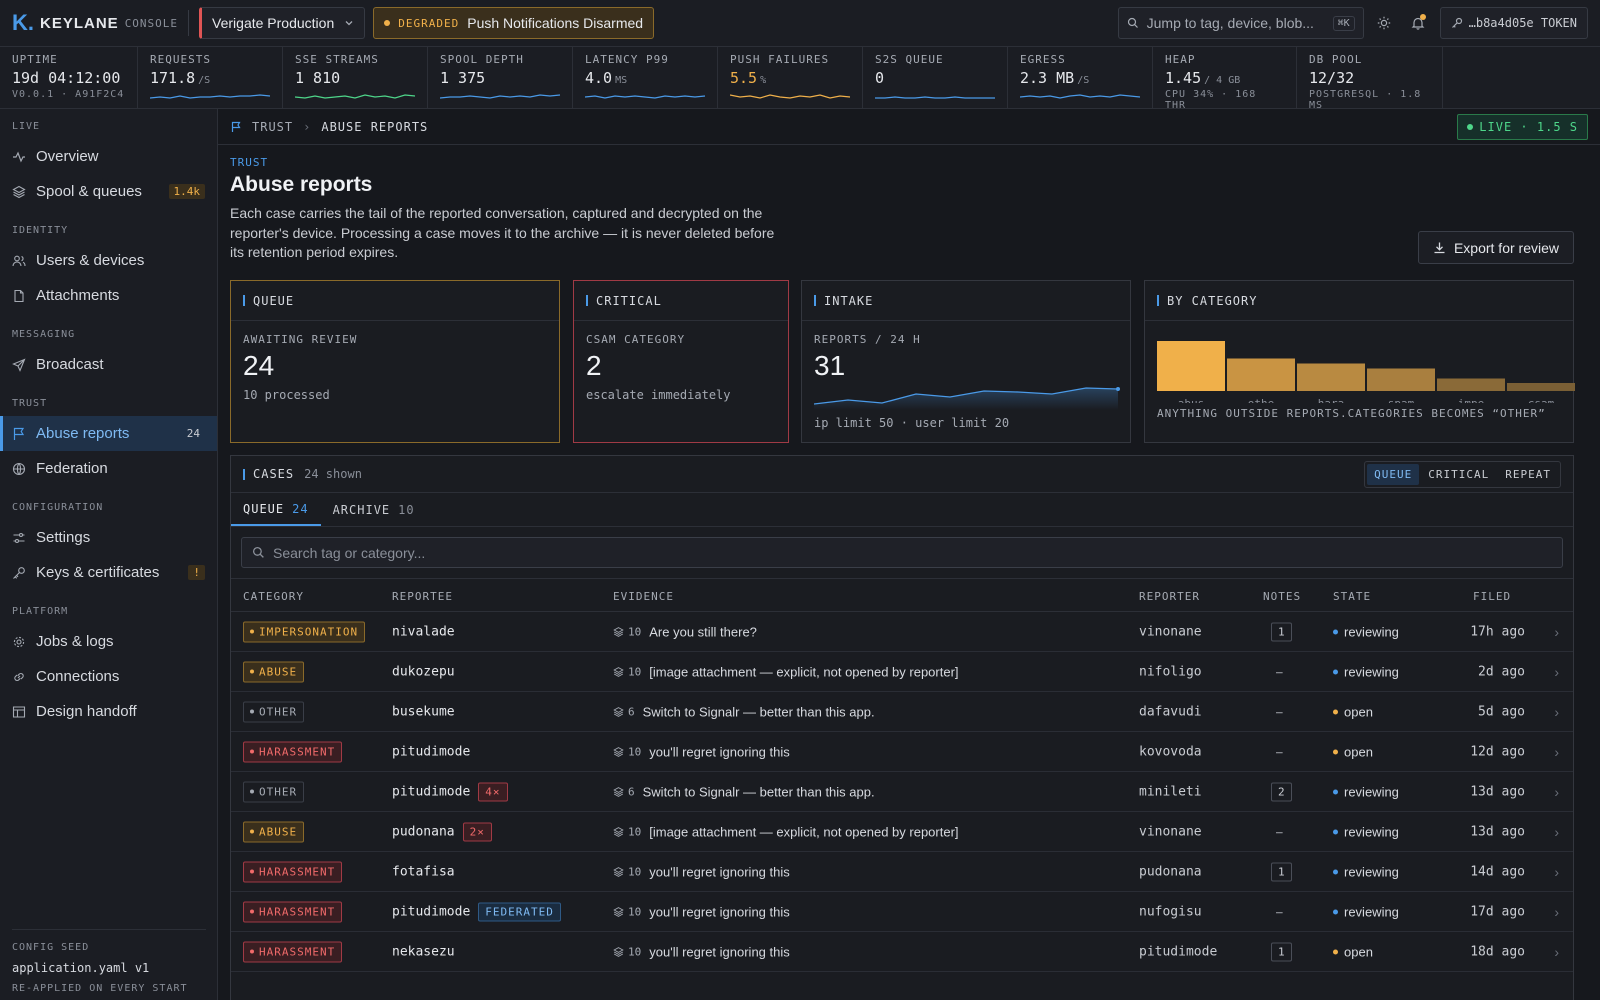  What do you see at coordinates (500, 78) in the screenshot?
I see `metric-spool-depth: SPOOL DEPTH 1 375` at bounding box center [500, 78].